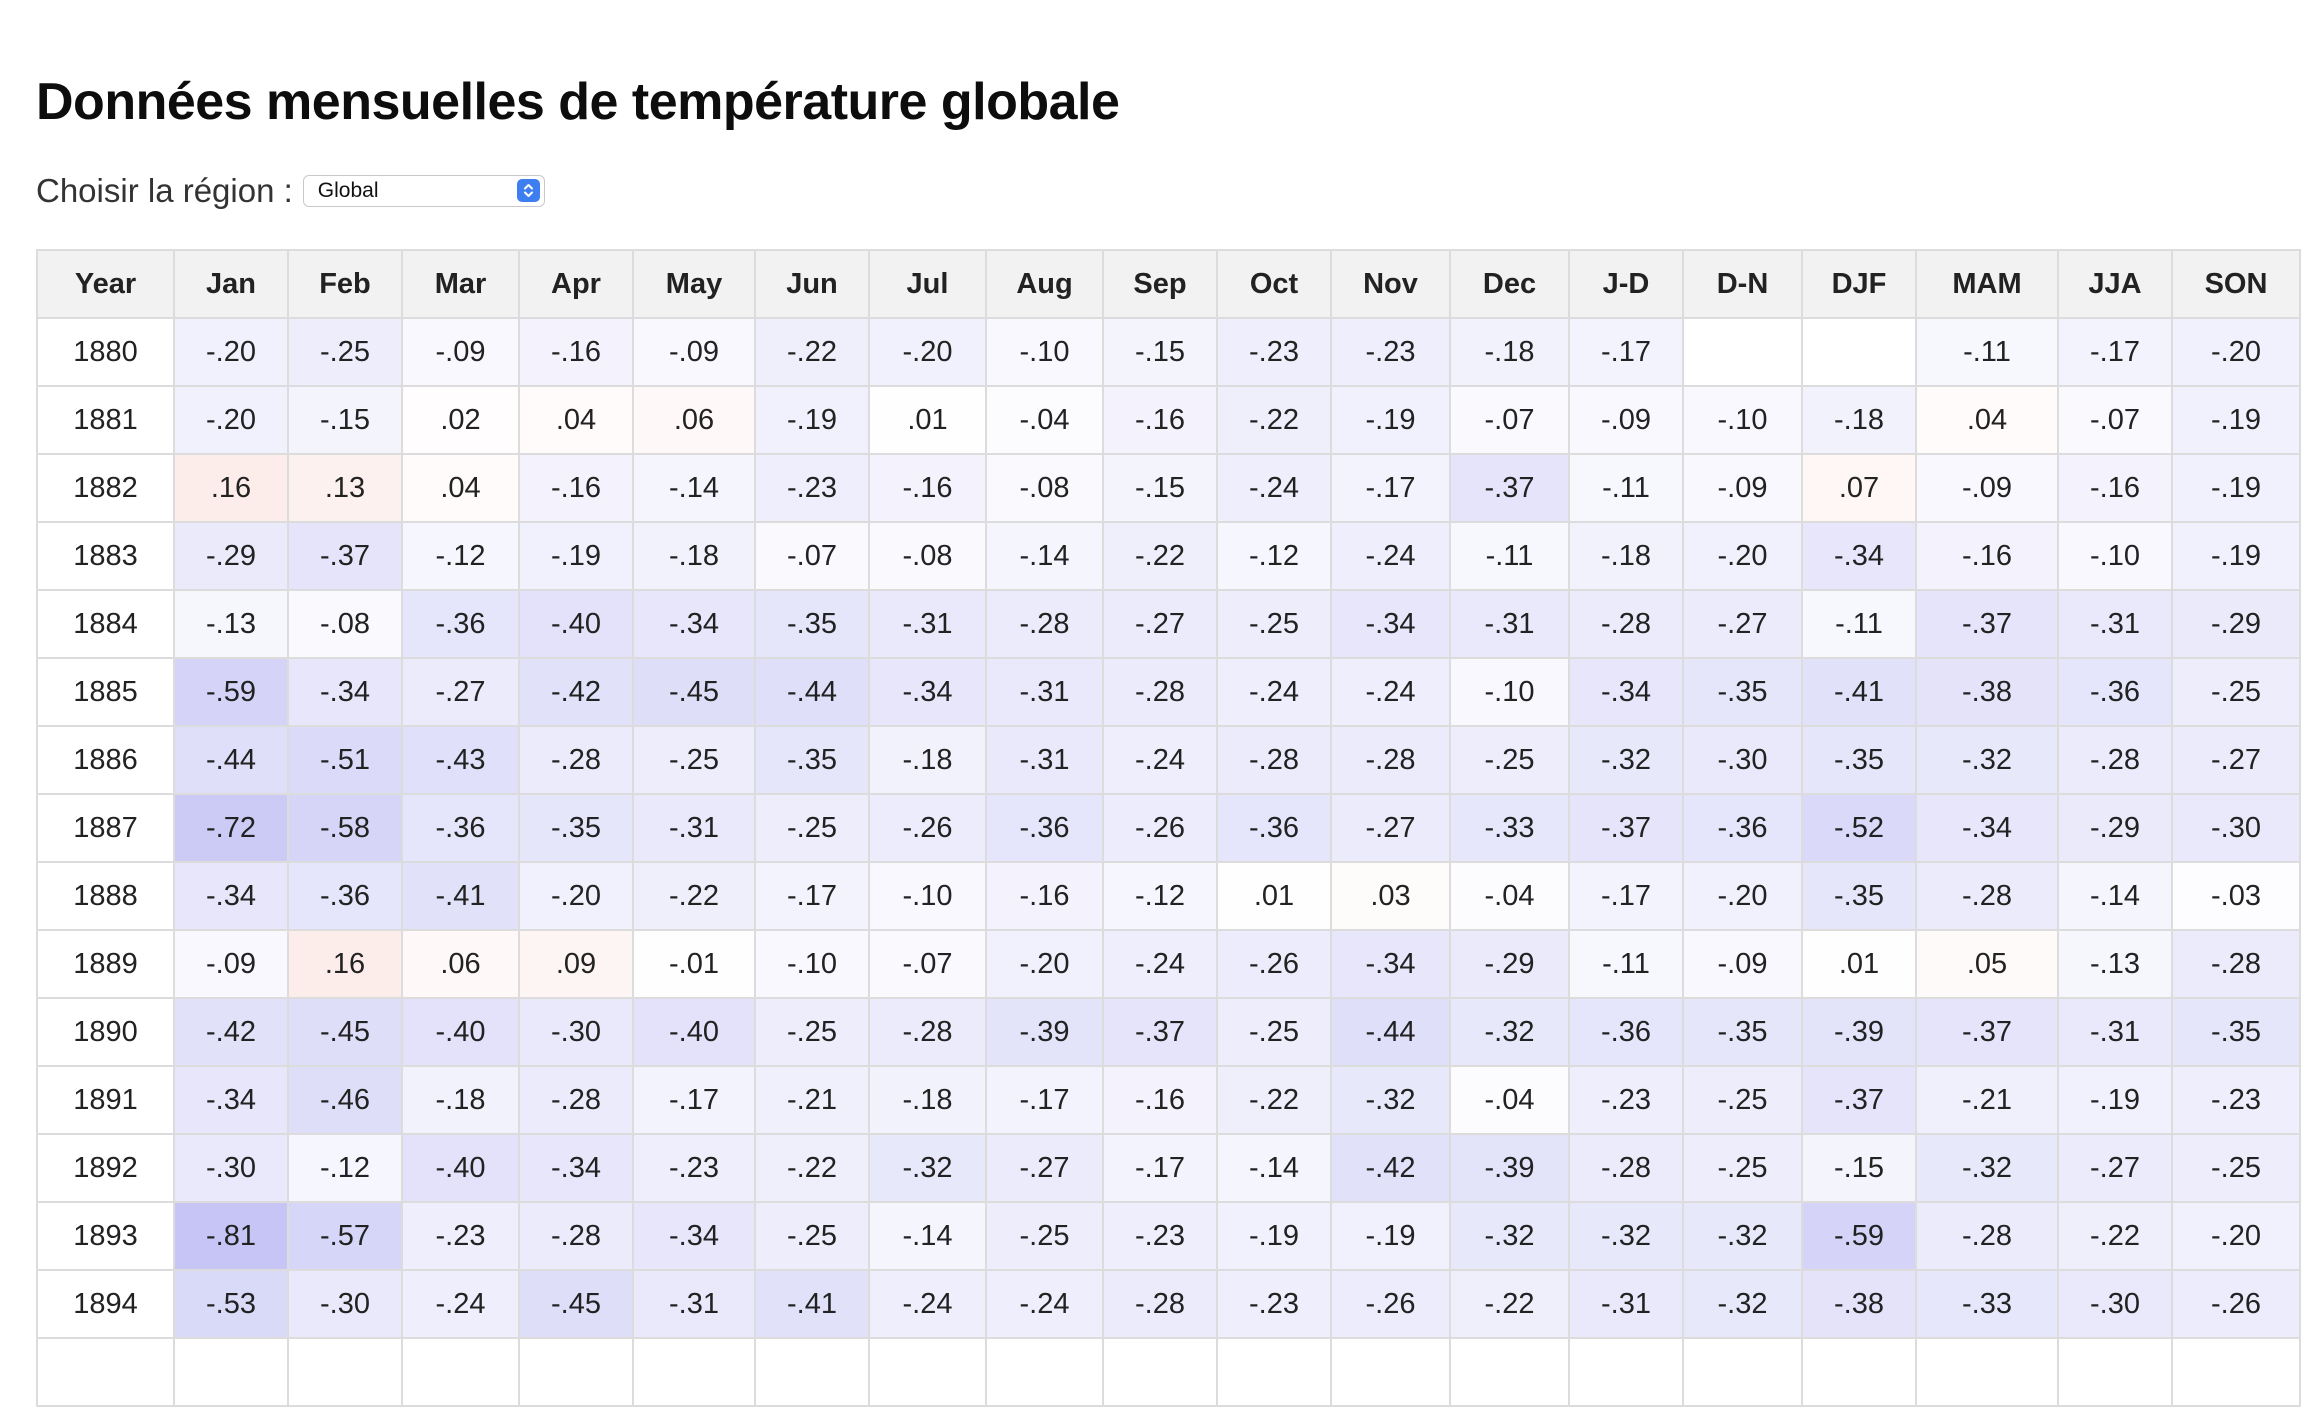  Describe the element at coordinates (1742, 1236) in the screenshot. I see `anomaly-cell-d-n: -.32` at that location.